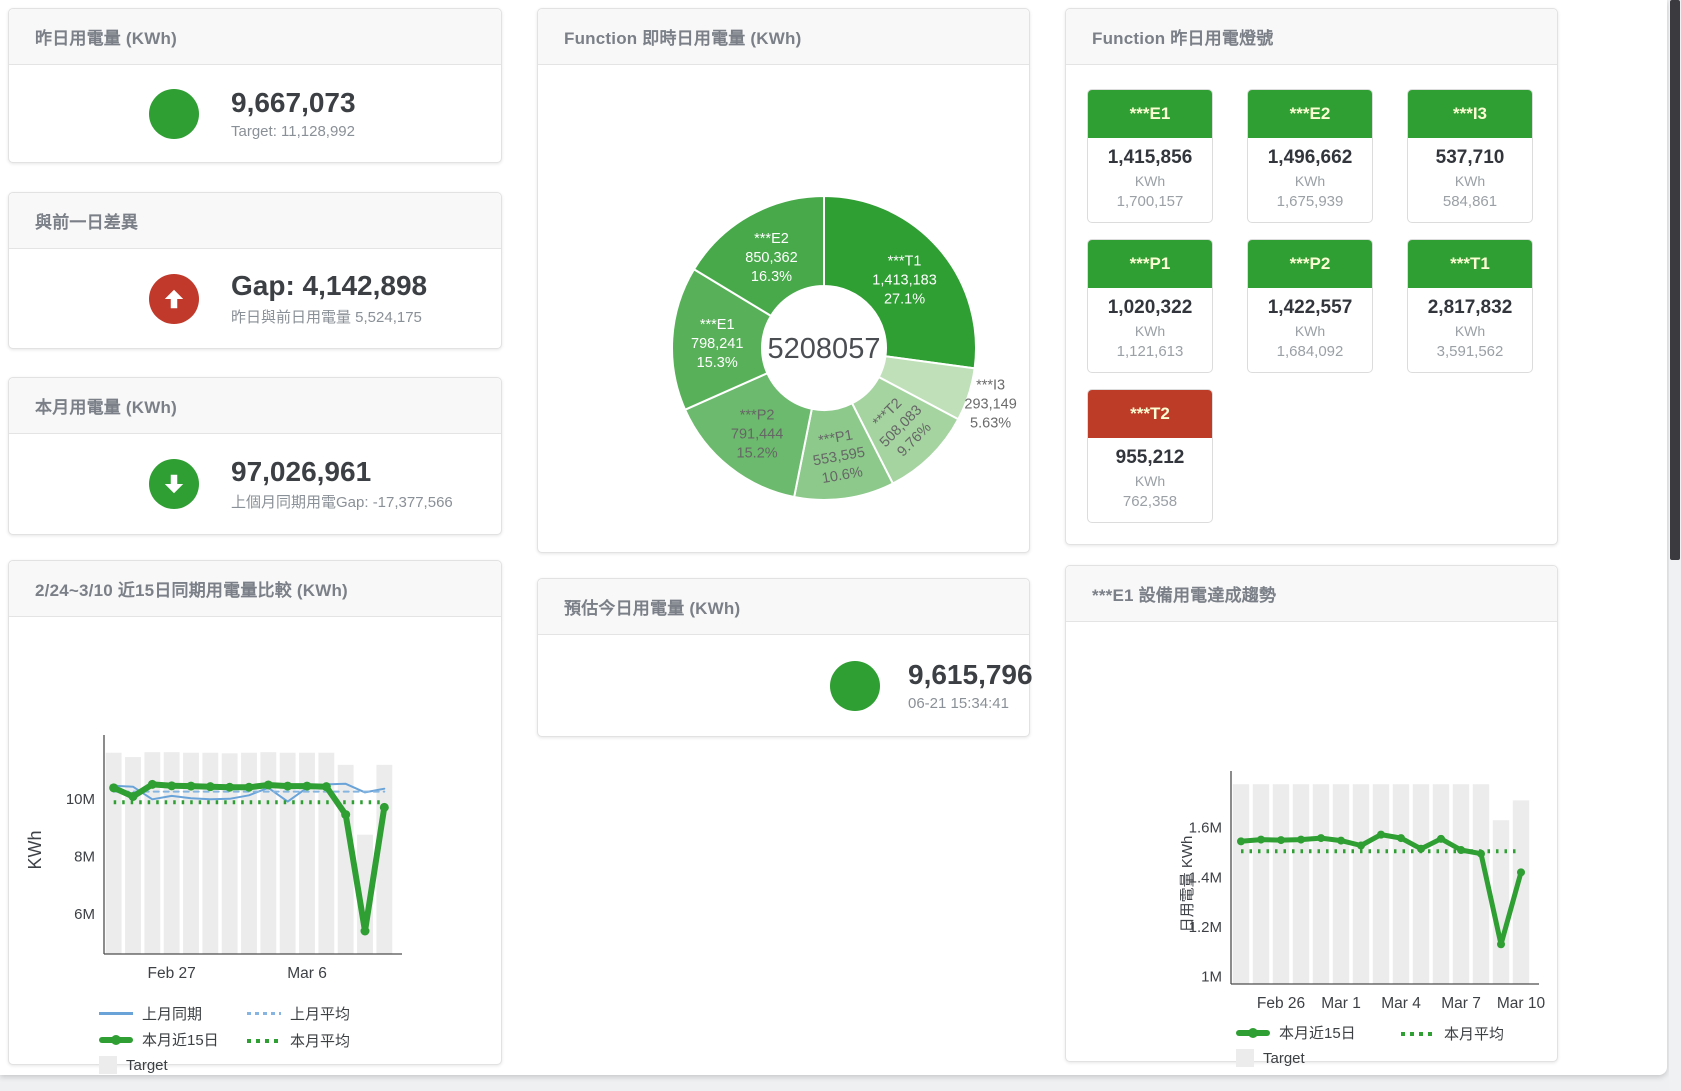 This screenshot has width=1681, height=1091. What do you see at coordinates (321, 1013) in the screenshot?
I see `legend-item-上月平均: 上月平均` at bounding box center [321, 1013].